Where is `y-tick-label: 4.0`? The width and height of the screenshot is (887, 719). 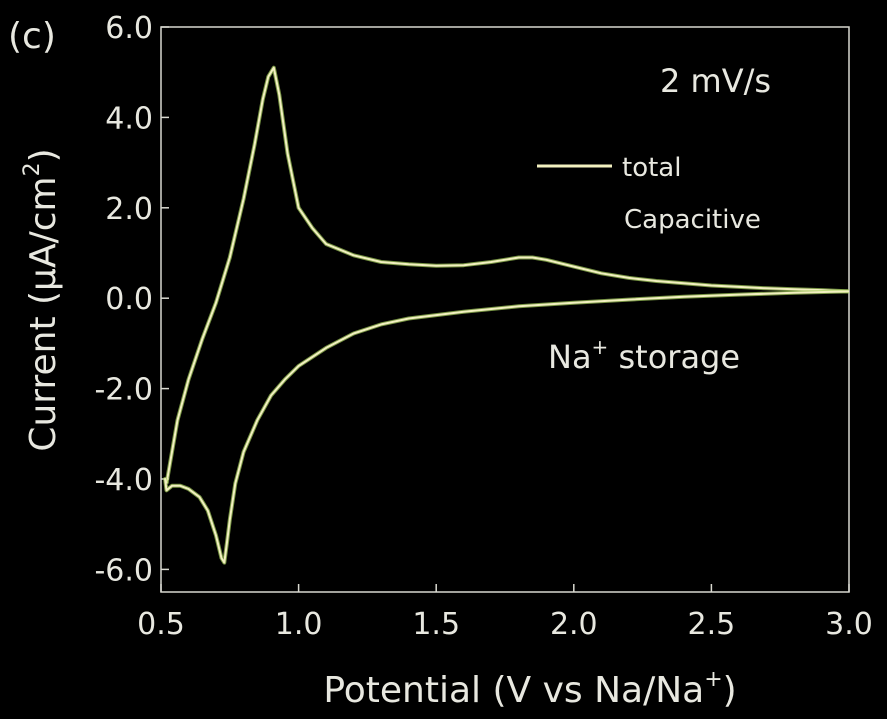
y-tick-label: 4.0 is located at coordinates (129, 118).